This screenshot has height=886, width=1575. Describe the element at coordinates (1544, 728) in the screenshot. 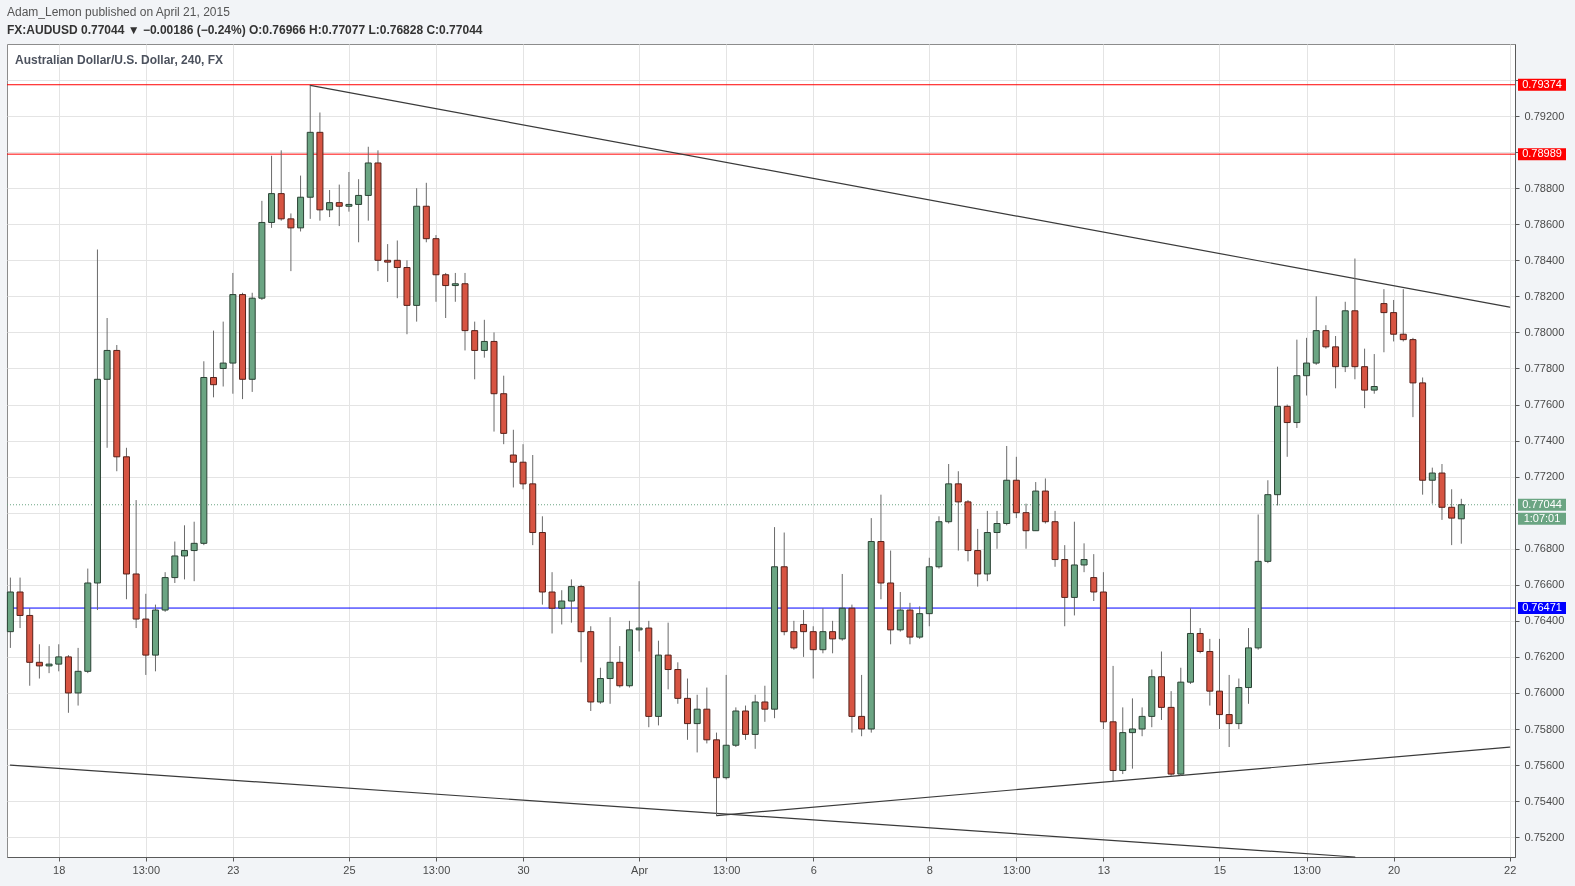

I see `y-tick-label: 0.75800` at that location.